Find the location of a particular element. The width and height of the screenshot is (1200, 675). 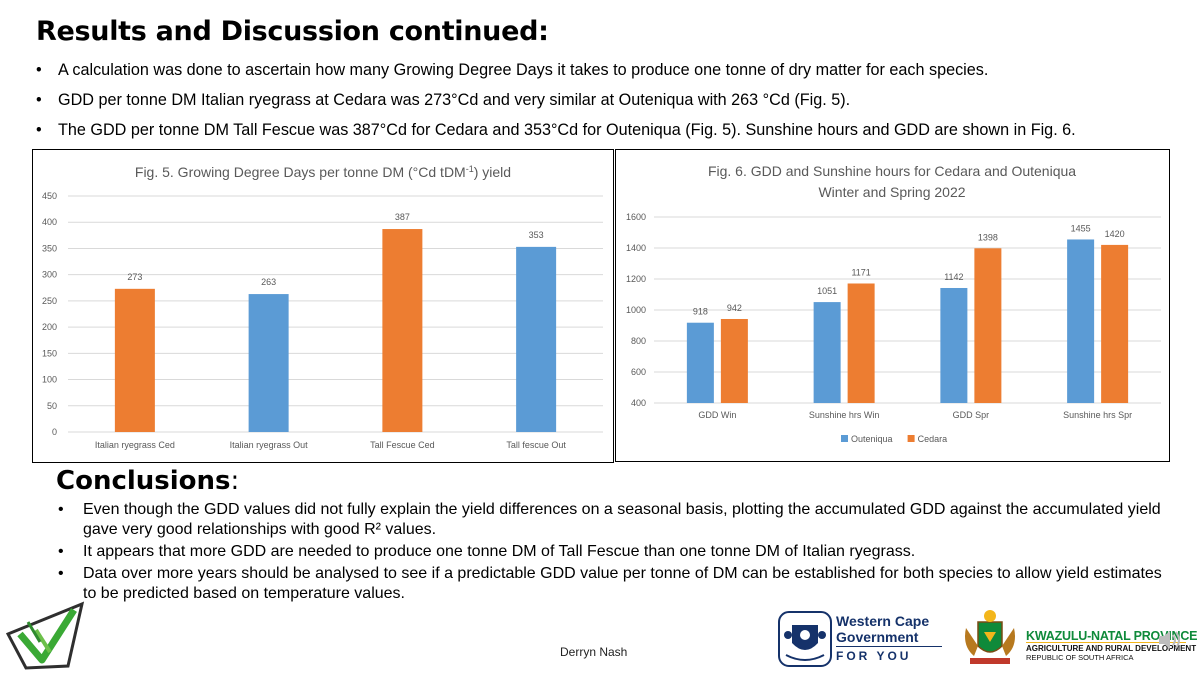

fig5-ytick-label: 350 is located at coordinates (49, 248).